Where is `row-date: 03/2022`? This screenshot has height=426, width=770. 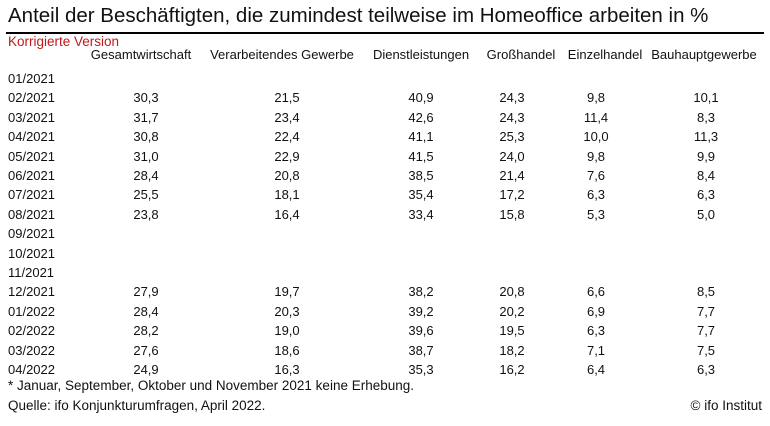 row-date: 03/2022 is located at coordinates (31, 350).